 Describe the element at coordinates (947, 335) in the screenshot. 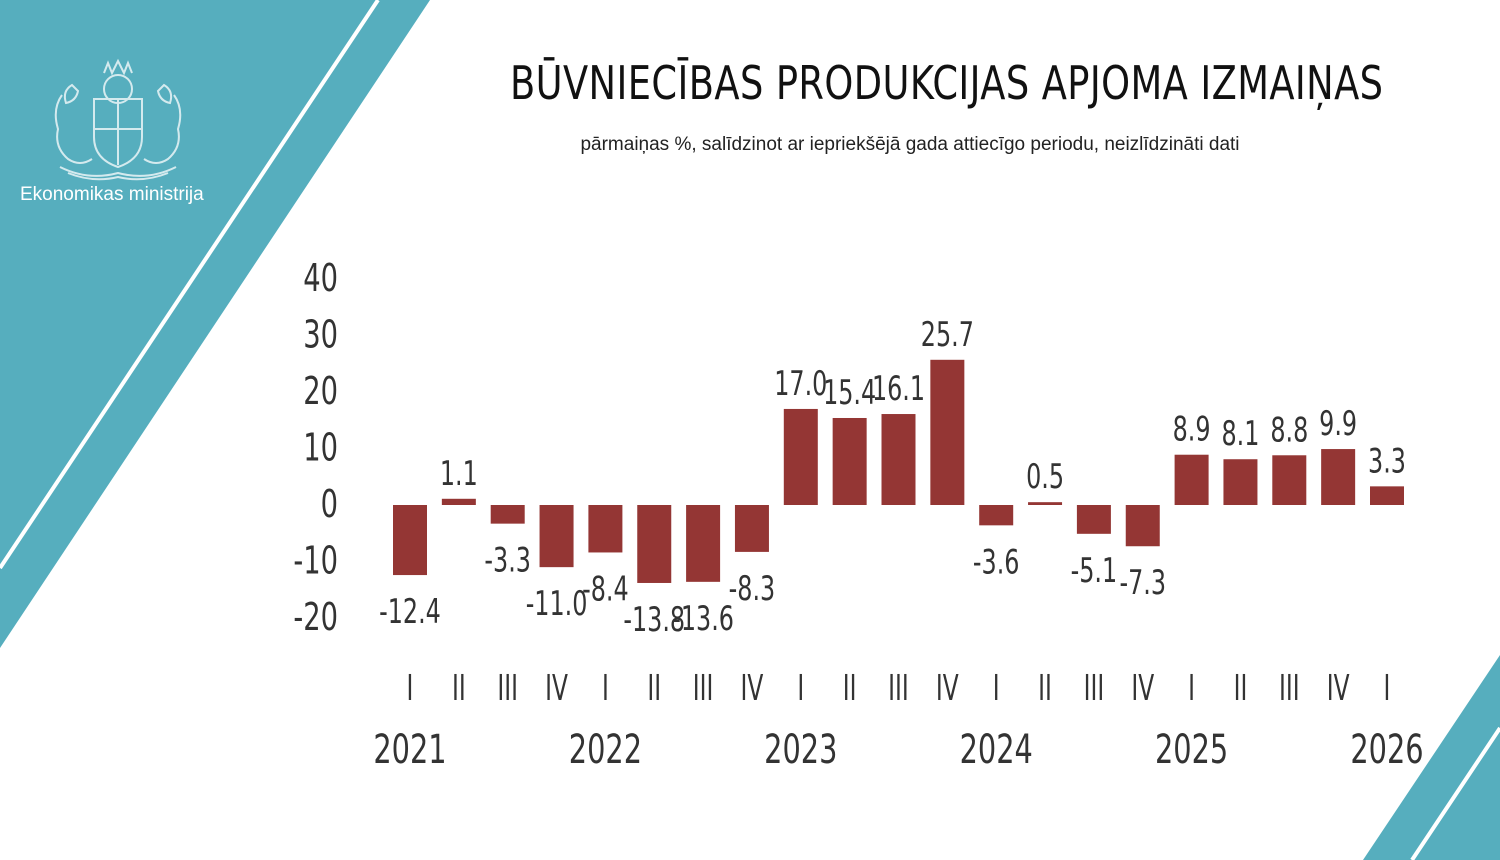

I see `data-label: 25.7` at that location.